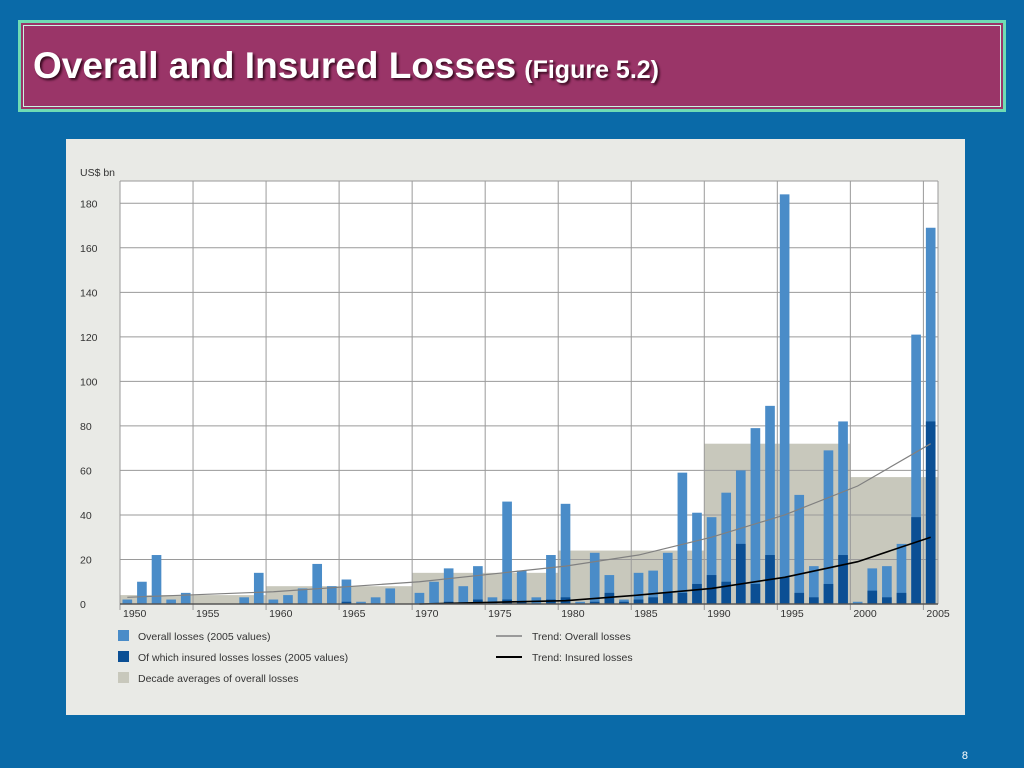 Image resolution: width=1024 pixels, height=768 pixels. What do you see at coordinates (581, 637) in the screenshot?
I see `legend-label-trend-overall: Trend: Overall losses` at bounding box center [581, 637].